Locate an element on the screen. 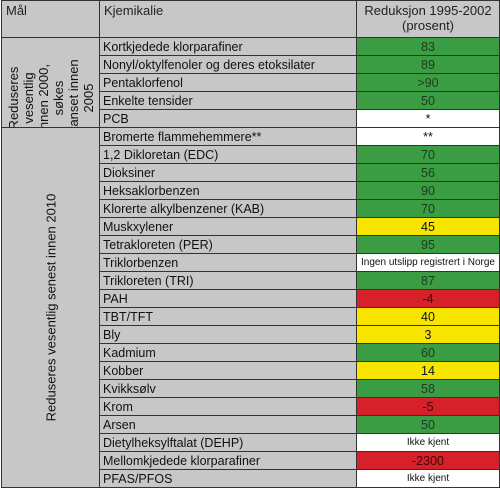  table-row: Pentaklorfenol >90 is located at coordinates (251, 82).